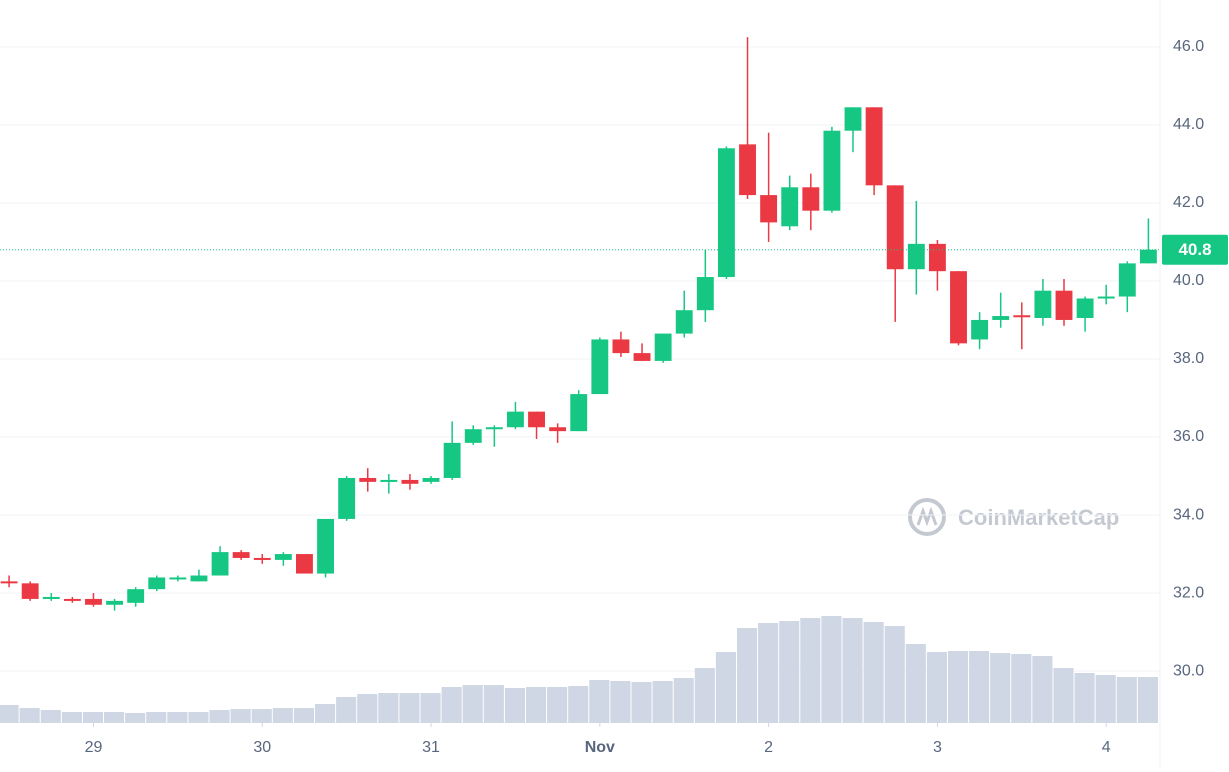 The image size is (1229, 772). Describe the element at coordinates (600, 747) in the screenshot. I see `x-tick-label: Nov` at that location.